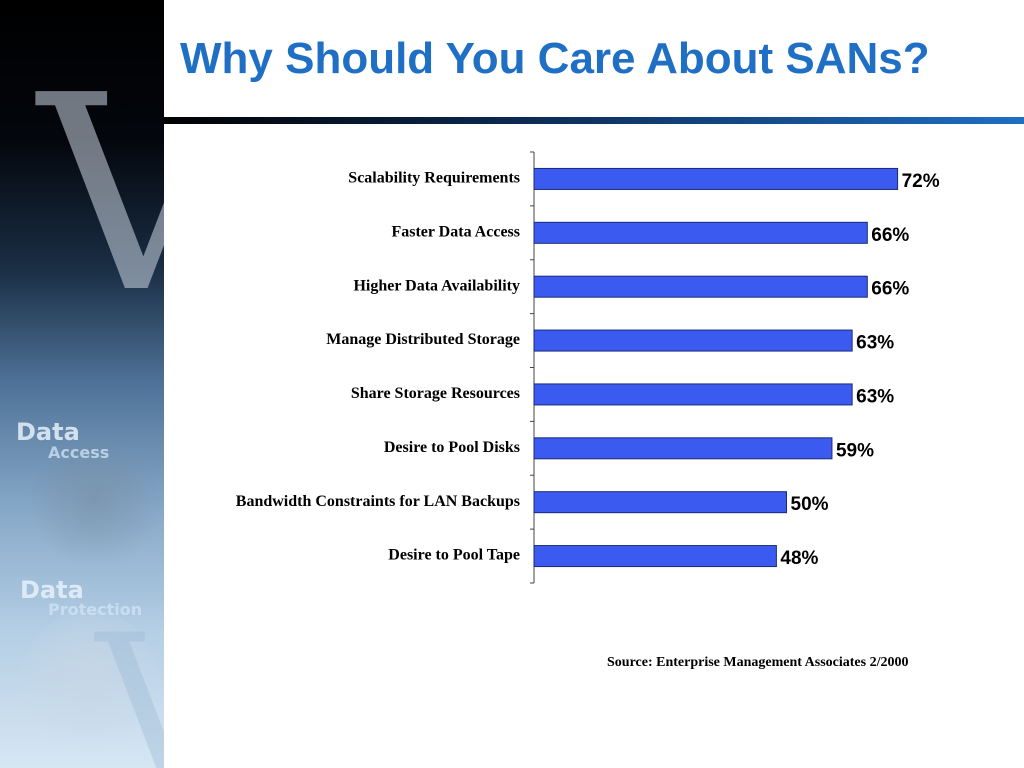 The width and height of the screenshot is (1024, 768). What do you see at coordinates (855, 450) in the screenshot?
I see `value-label: 59%` at bounding box center [855, 450].